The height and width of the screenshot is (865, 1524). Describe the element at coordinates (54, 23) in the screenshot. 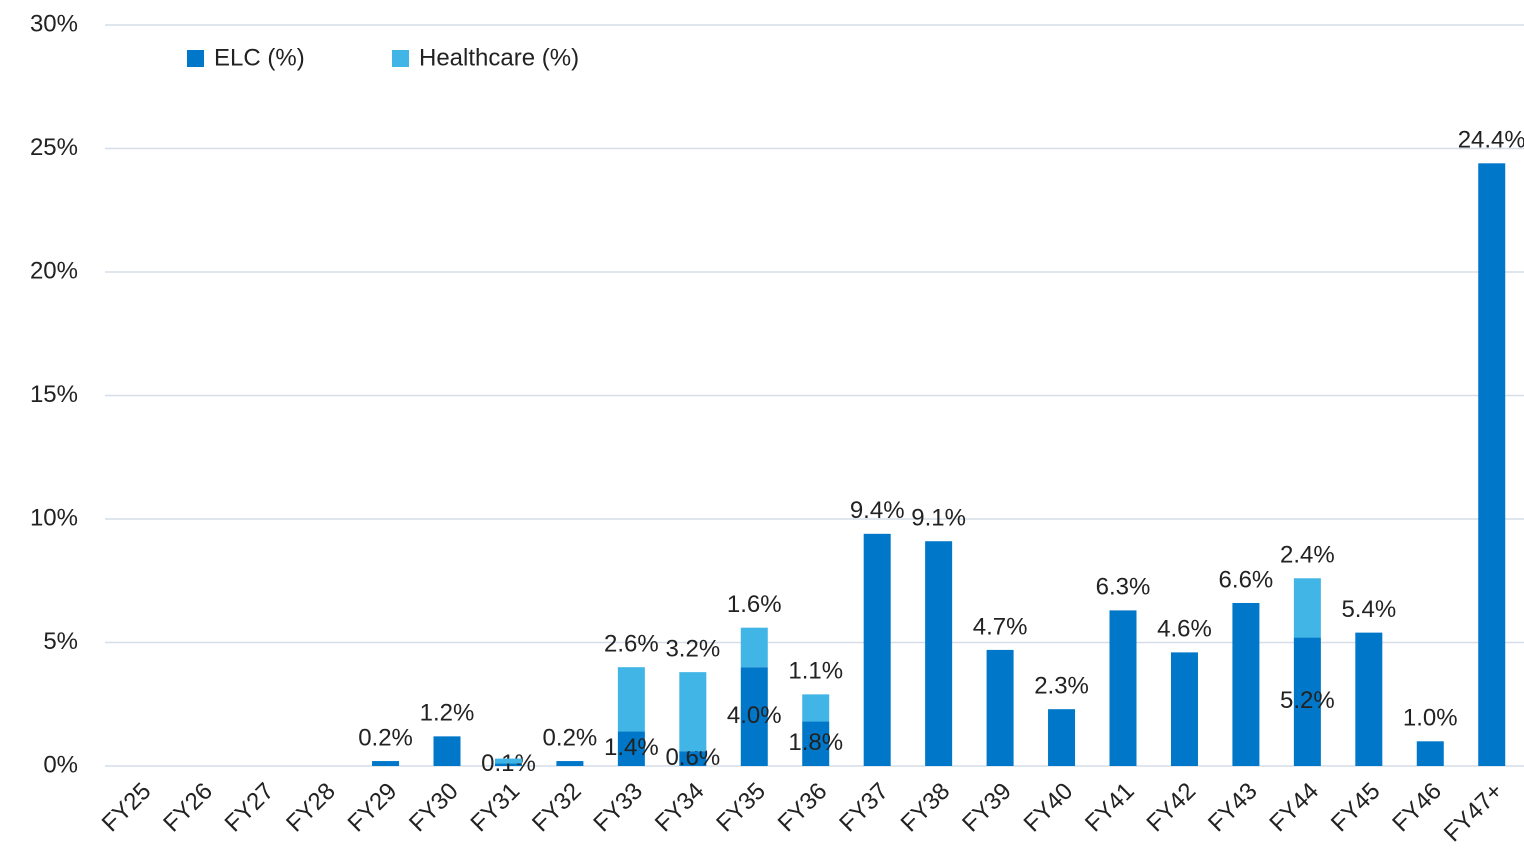

I see `y-tick-label: 30%` at that location.